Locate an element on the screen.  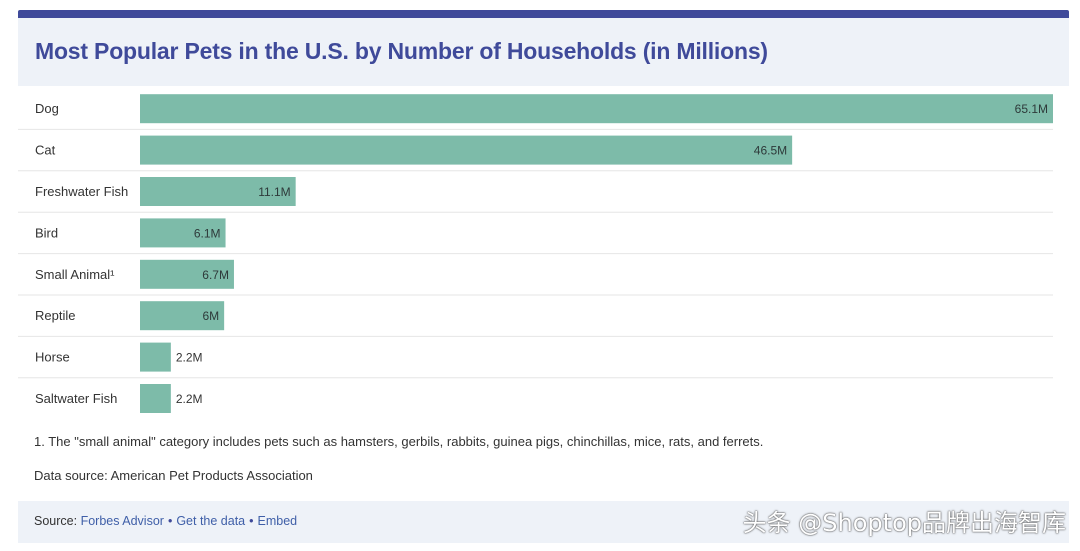
category-label: Horse is located at coordinates (52, 357).